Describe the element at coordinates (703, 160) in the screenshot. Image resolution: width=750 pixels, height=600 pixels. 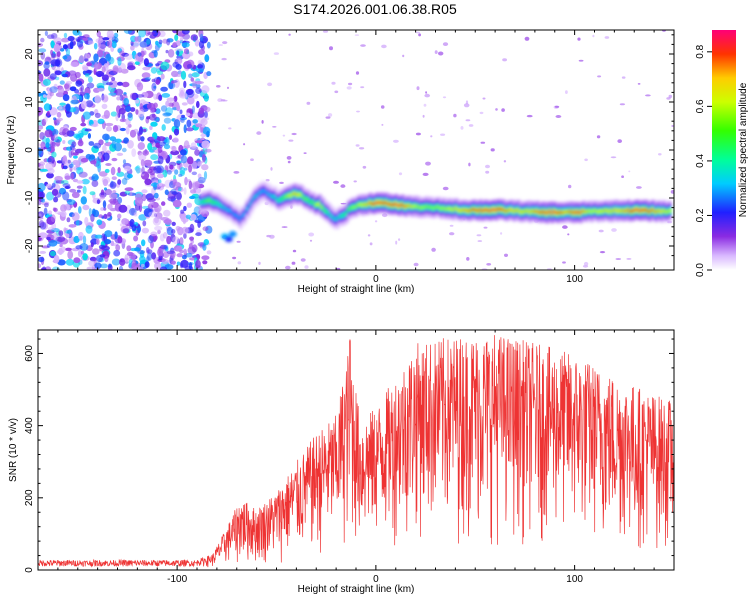
I see `colorbar-ticks: 0.0 0.2 0.4 0.6 0.8` at that location.